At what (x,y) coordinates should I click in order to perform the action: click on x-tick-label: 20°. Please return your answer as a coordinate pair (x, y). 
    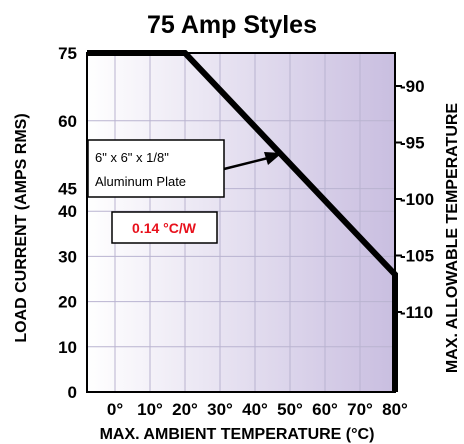
    Looking at the image, I should click on (185, 409).